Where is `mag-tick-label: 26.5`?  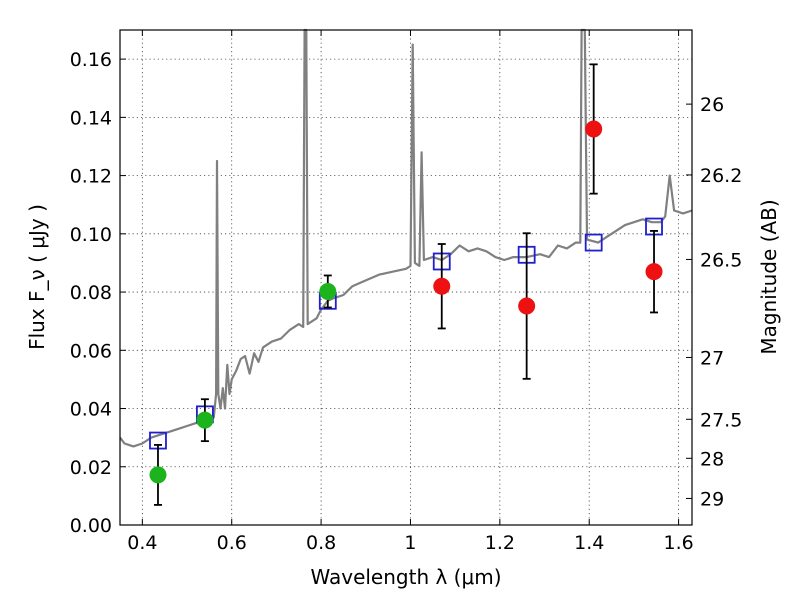 mag-tick-label: 26.5 is located at coordinates (721, 260).